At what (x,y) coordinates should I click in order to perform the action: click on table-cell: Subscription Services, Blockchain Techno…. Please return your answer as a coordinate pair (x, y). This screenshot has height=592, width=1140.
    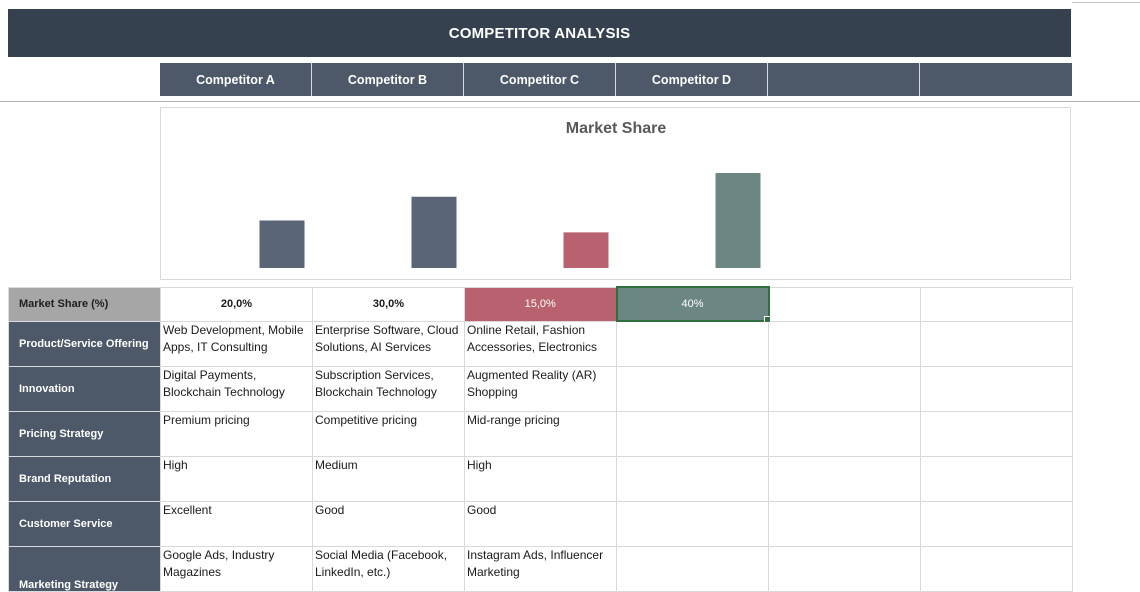
    Looking at the image, I should click on (388, 388).